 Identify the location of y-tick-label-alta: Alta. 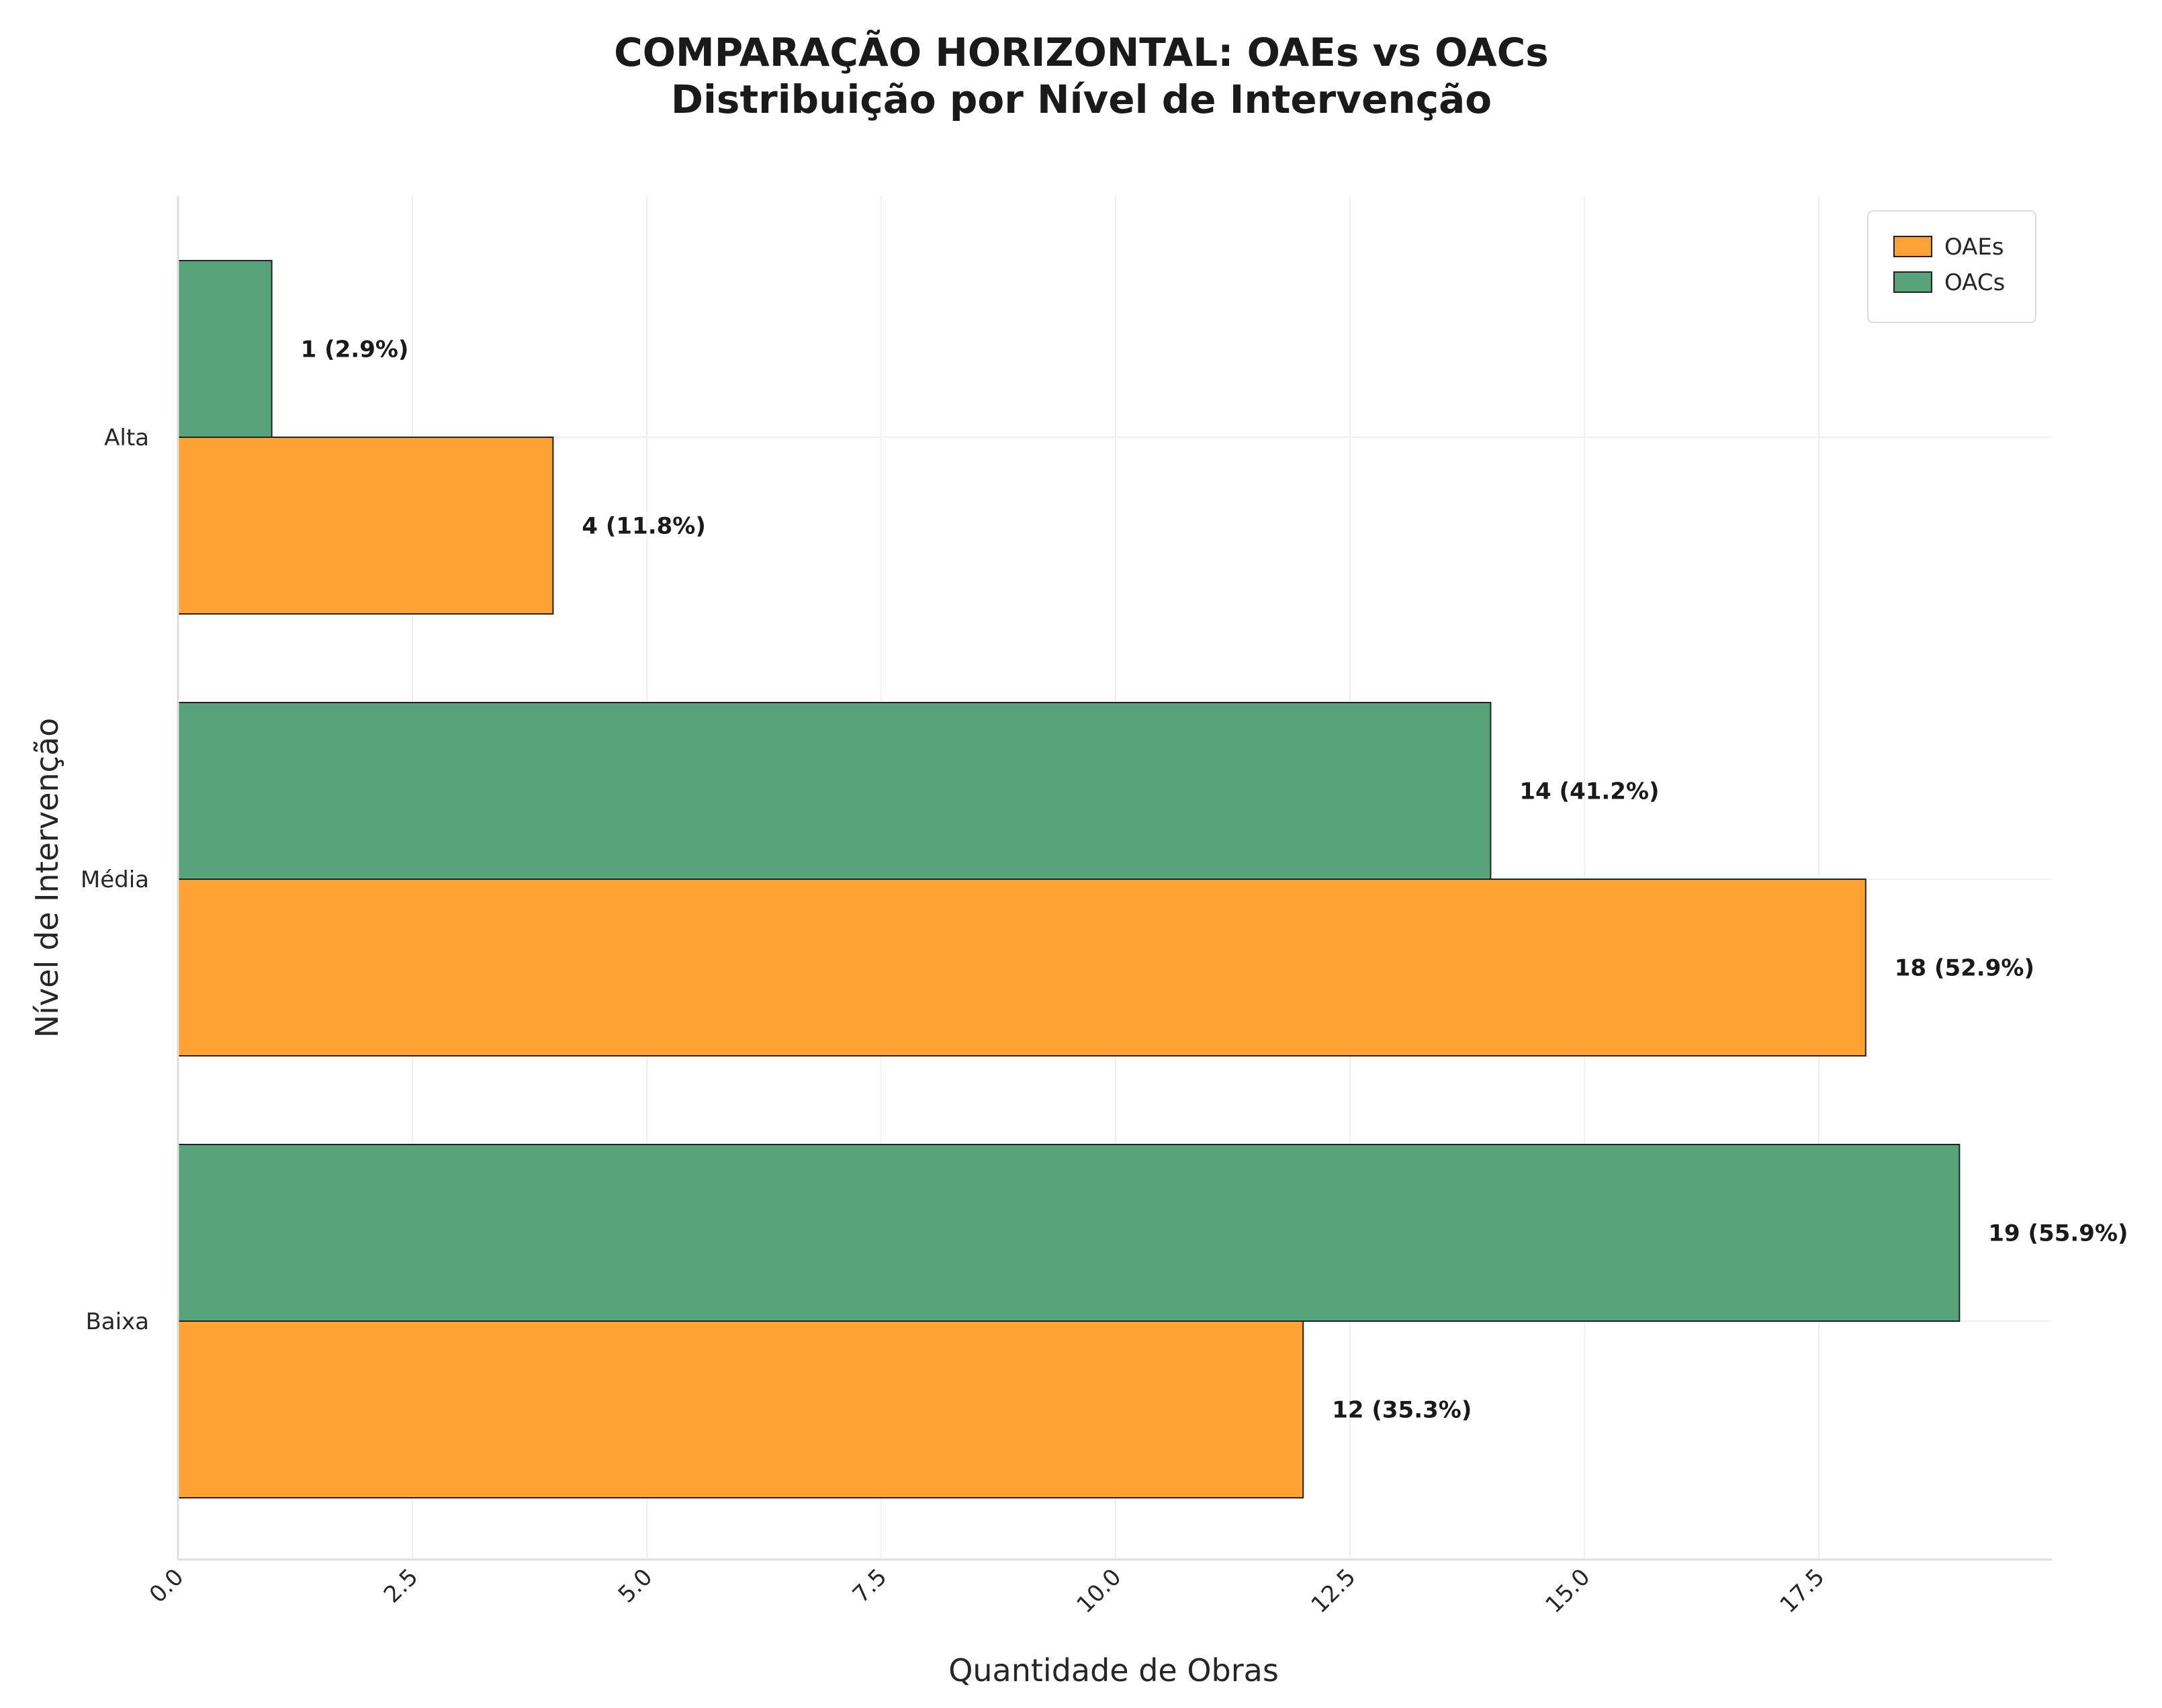
(126, 437).